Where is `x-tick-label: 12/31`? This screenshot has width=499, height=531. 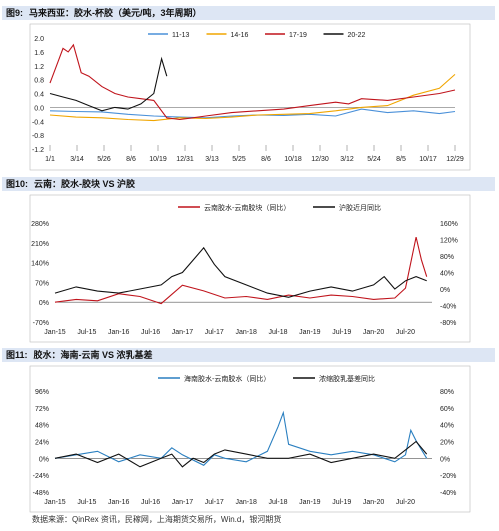 x-tick-label: 12/31 is located at coordinates (185, 159).